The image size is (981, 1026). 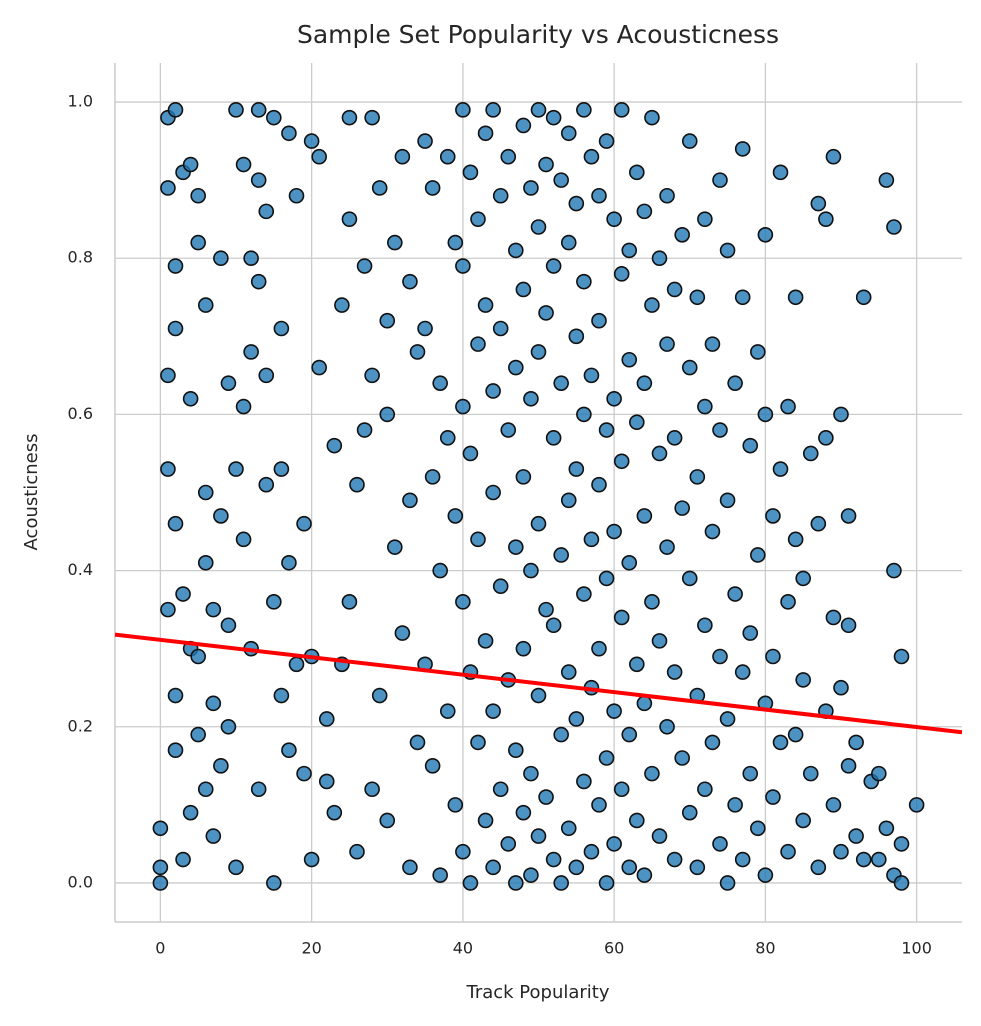 I want to click on y-tick-label: 1.0, so click(x=80, y=101).